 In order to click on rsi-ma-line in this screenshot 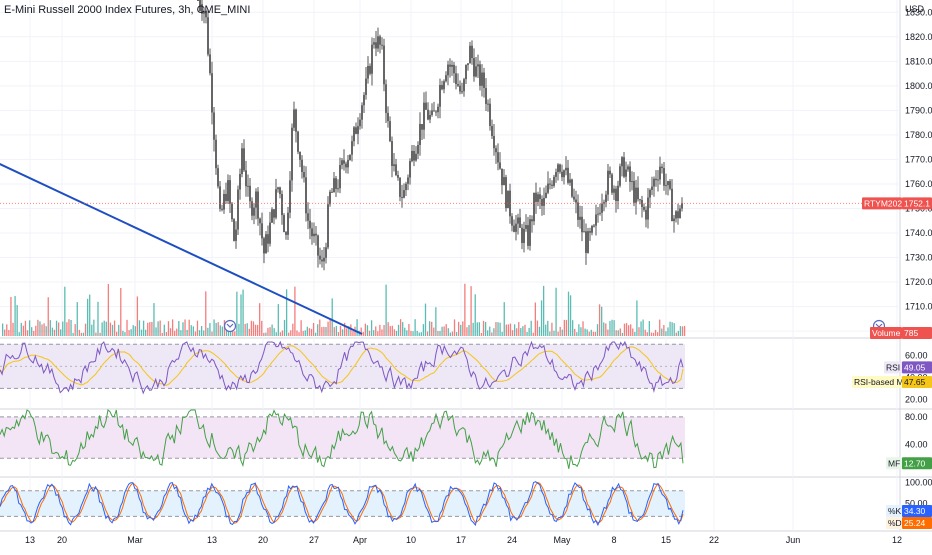, I will do `click(342, 365)`.